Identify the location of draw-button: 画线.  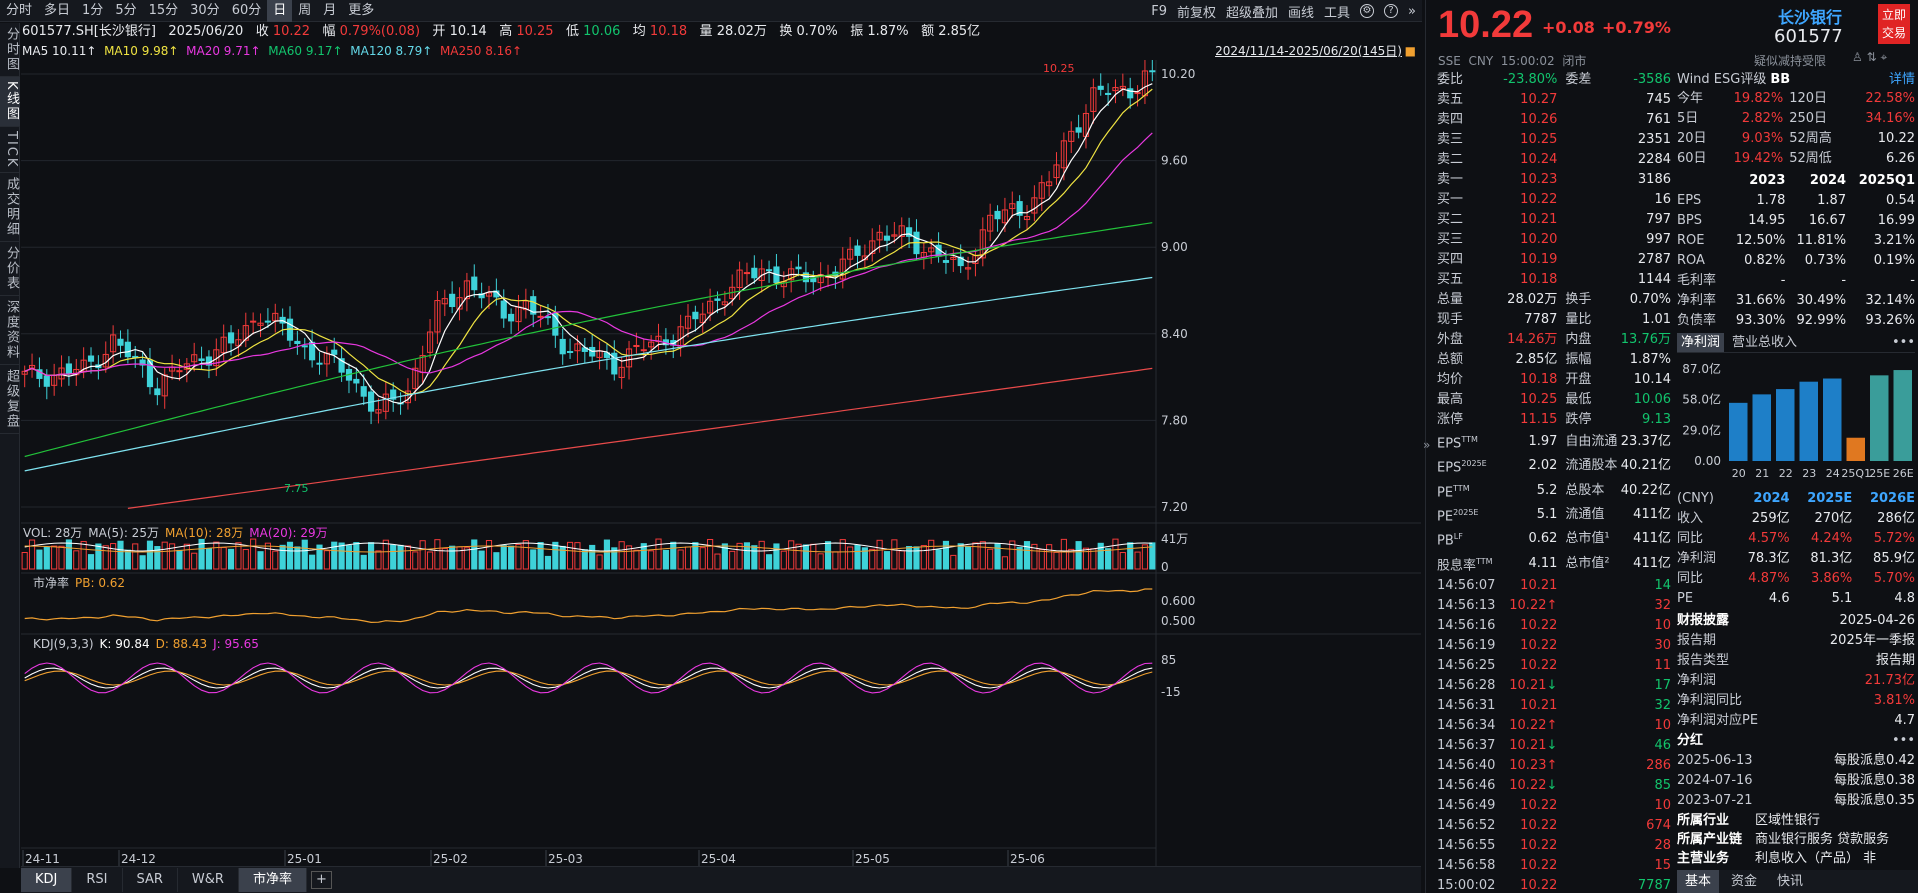
(1301, 13).